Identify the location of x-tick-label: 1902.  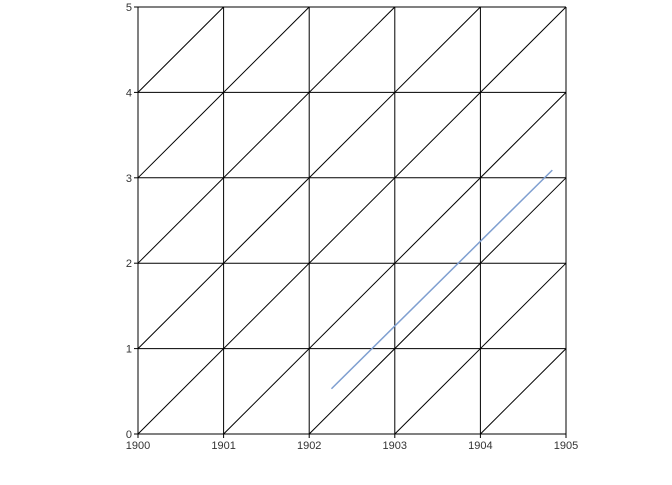
(309, 446).